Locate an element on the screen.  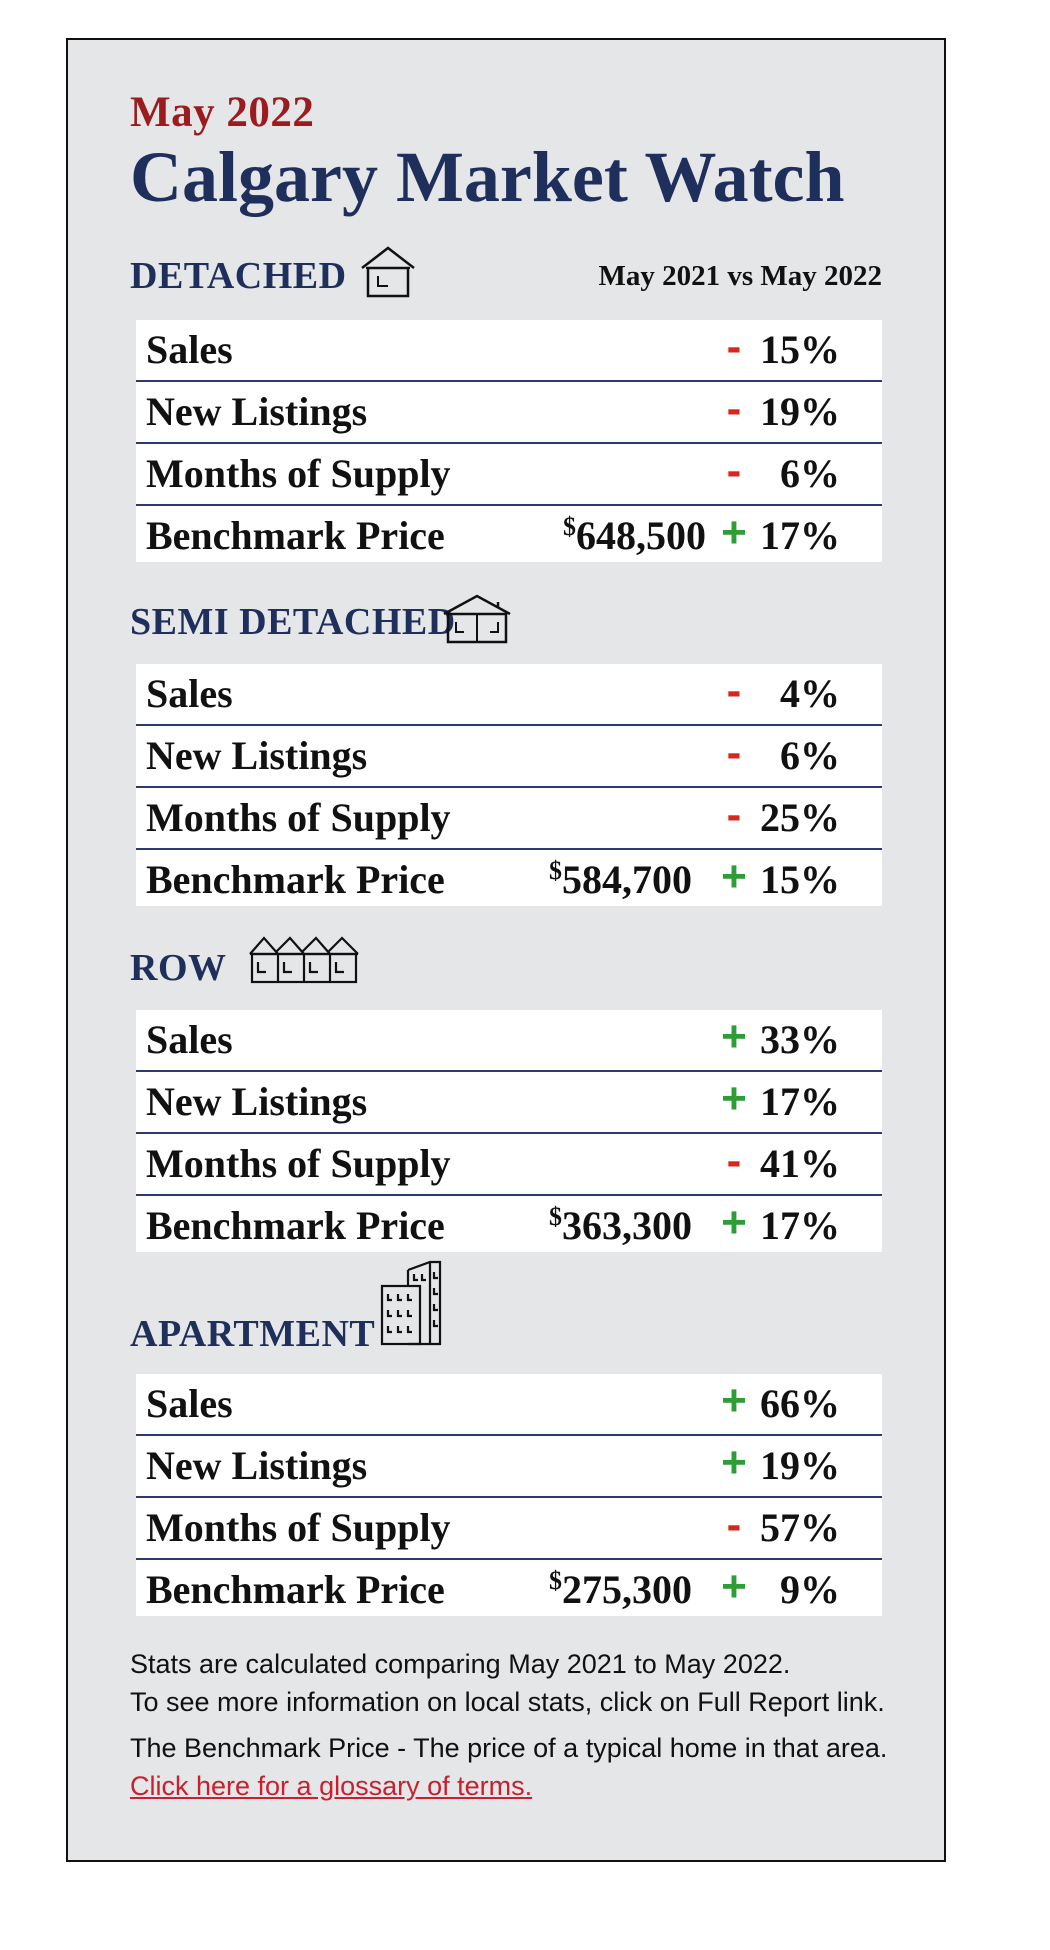
table-row: Months of Supply - 57% is located at coordinates (509, 1529).